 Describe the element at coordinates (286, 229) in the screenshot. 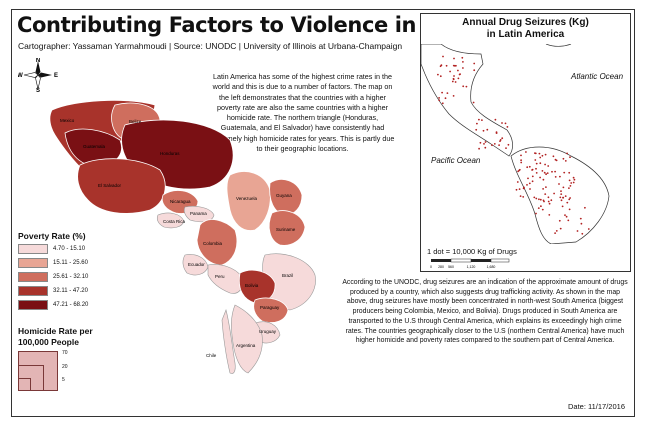

I see `label-suriname: Suriname` at that location.